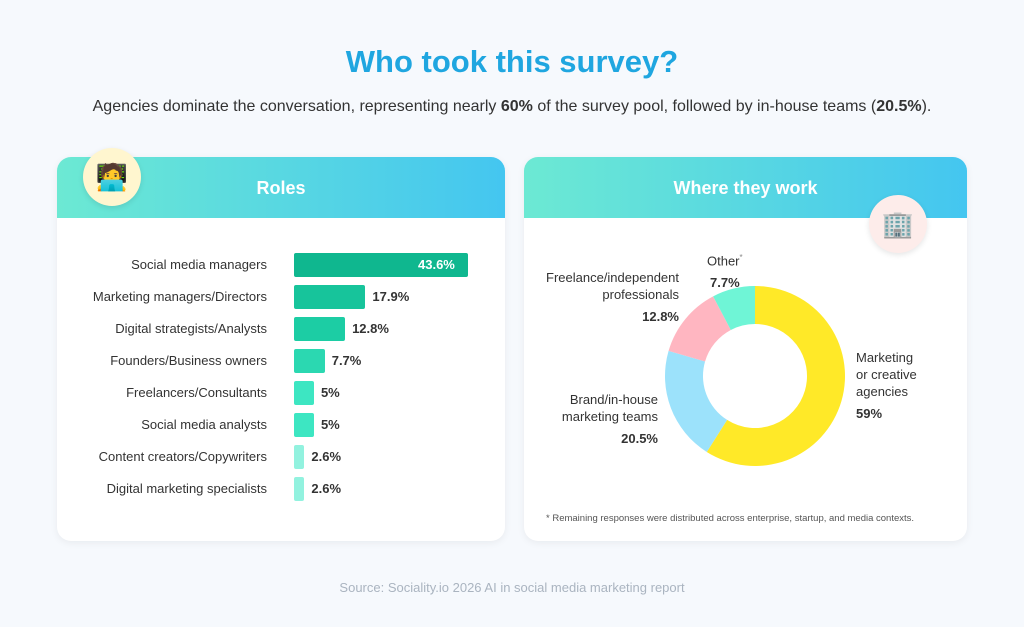  Describe the element at coordinates (199, 264) in the screenshot. I see `bar-label: Social media managers` at that location.